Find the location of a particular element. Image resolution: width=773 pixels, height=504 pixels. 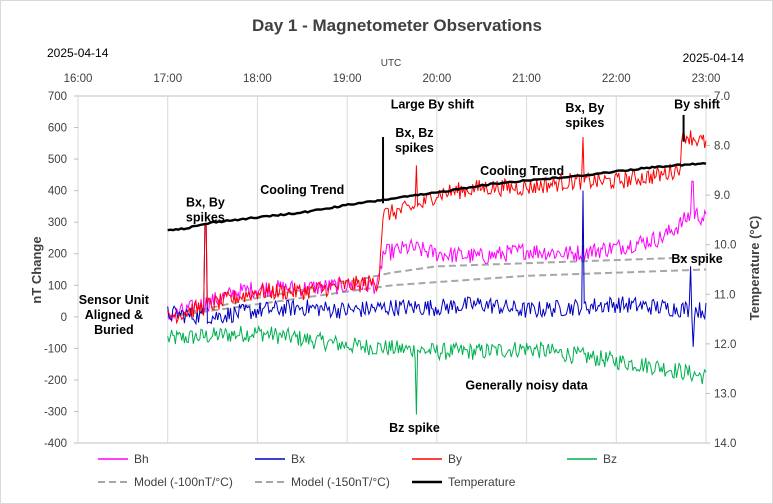

y-right-tick-label: 11.0 is located at coordinates (725, 295).